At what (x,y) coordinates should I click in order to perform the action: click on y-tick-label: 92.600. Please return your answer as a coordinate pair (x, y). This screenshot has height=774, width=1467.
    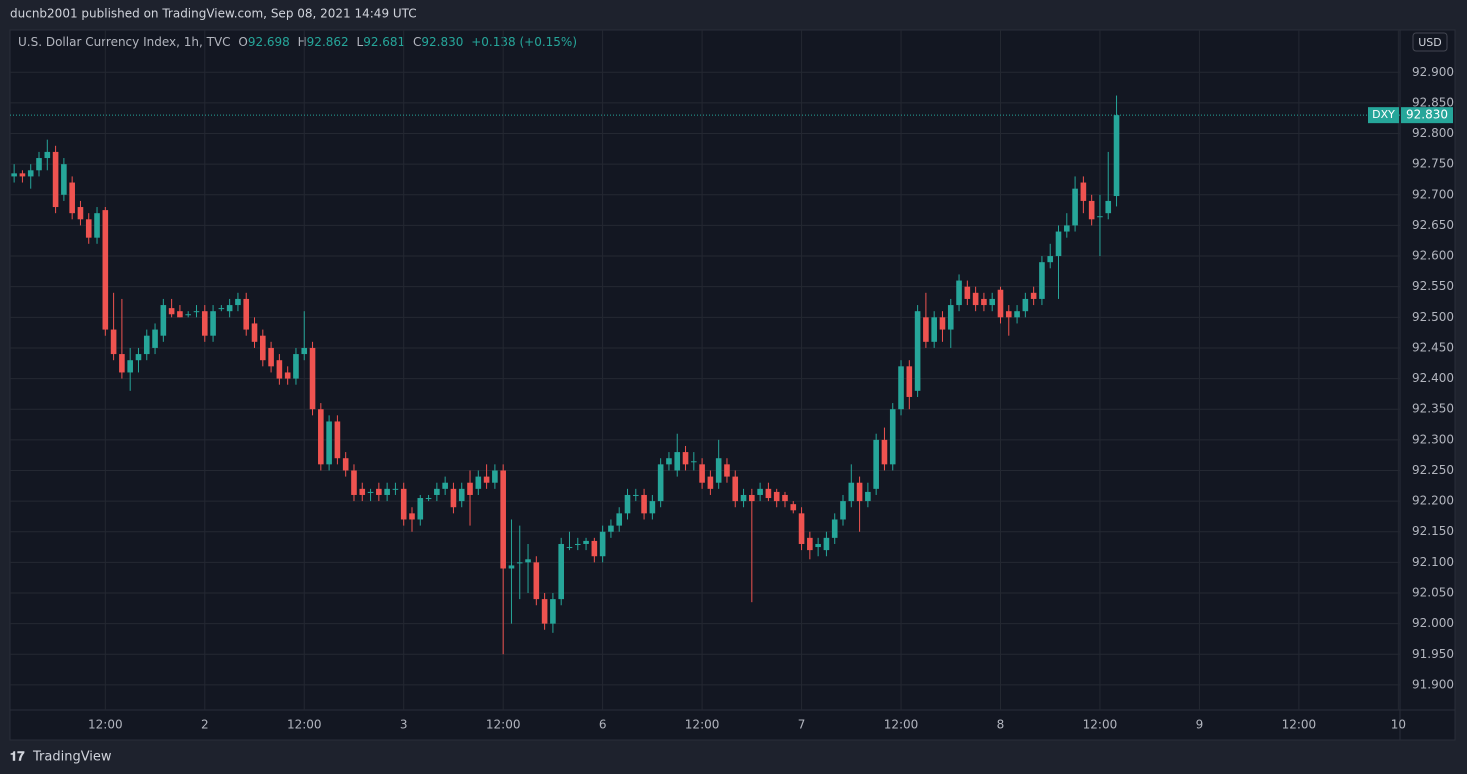
    Looking at the image, I should click on (1433, 256).